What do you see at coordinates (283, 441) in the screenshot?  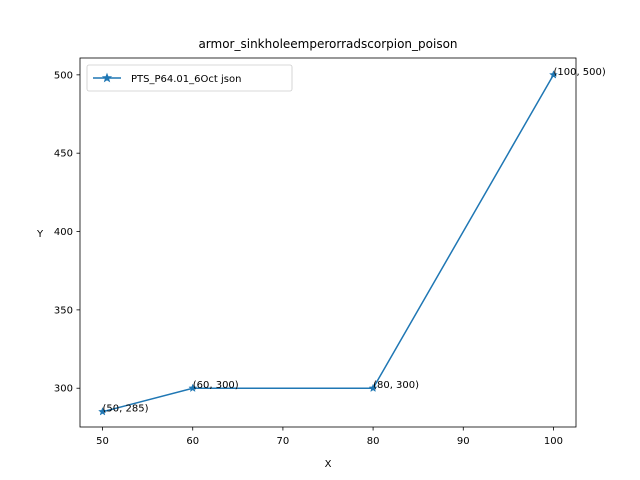 I see `x-tick-label: 70` at bounding box center [283, 441].